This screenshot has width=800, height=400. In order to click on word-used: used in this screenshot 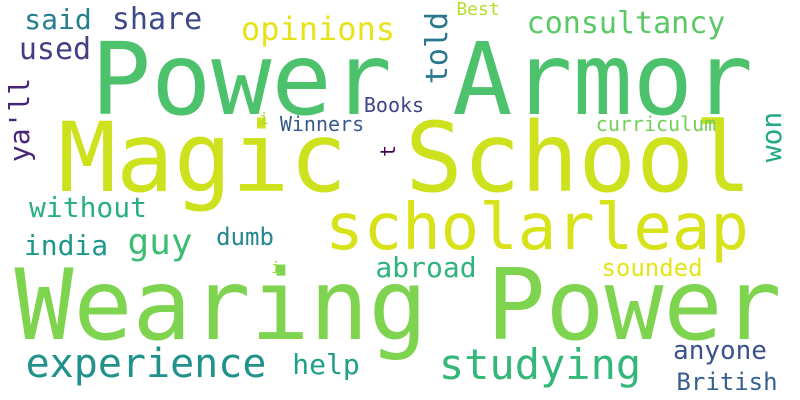, I will do `click(55, 49)`.